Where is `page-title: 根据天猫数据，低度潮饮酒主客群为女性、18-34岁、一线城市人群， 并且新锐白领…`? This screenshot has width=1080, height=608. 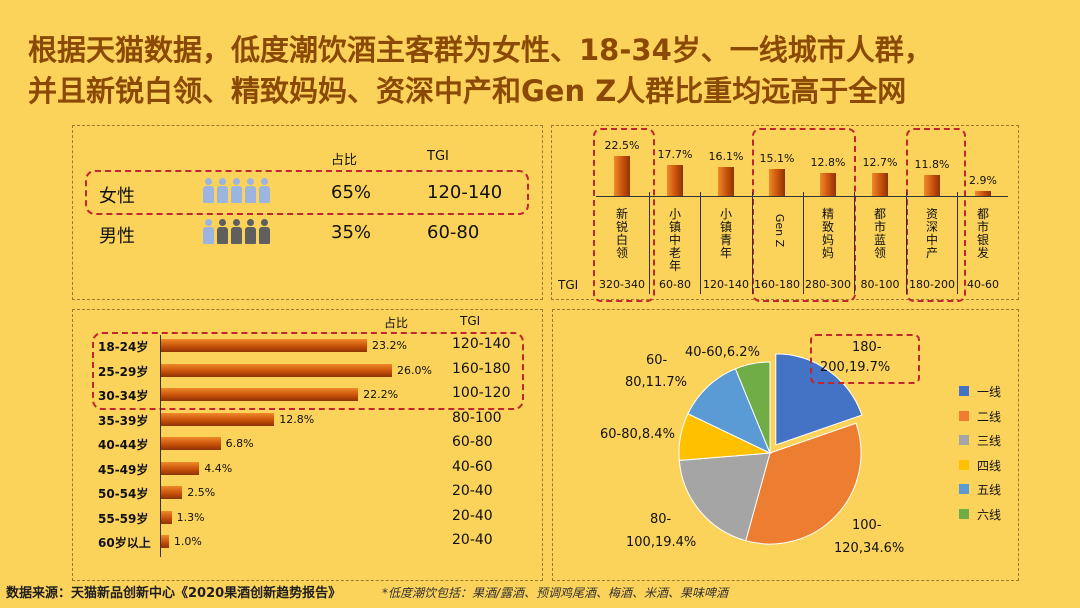
page-title: 根据天猫数据，低度潮饮酒主客群为女性、18-34岁、一线城市人群， 并且新锐白领… is located at coordinates (553, 71).